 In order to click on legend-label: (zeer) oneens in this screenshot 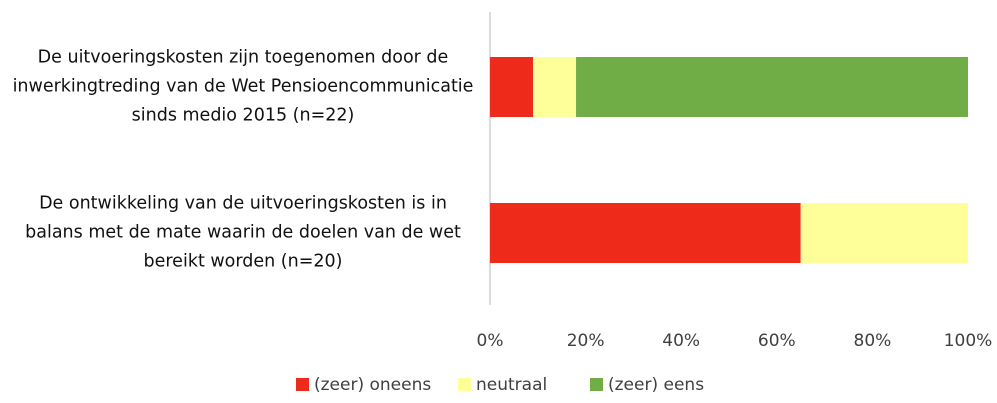, I will do `click(372, 385)`.